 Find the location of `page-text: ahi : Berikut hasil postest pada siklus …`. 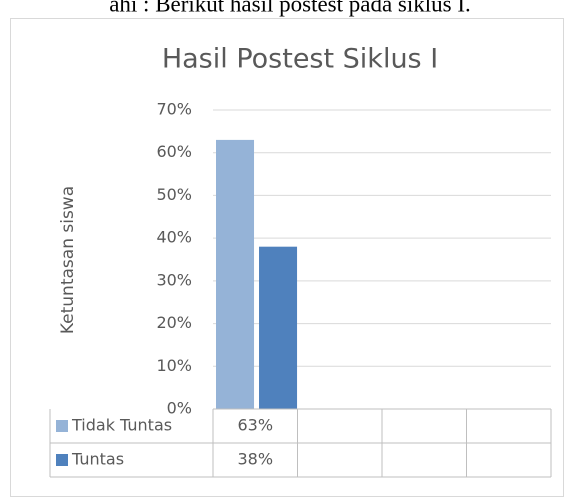

page-text: ahi : Berikut hasil postest pada siklus … is located at coordinates (290, 8).